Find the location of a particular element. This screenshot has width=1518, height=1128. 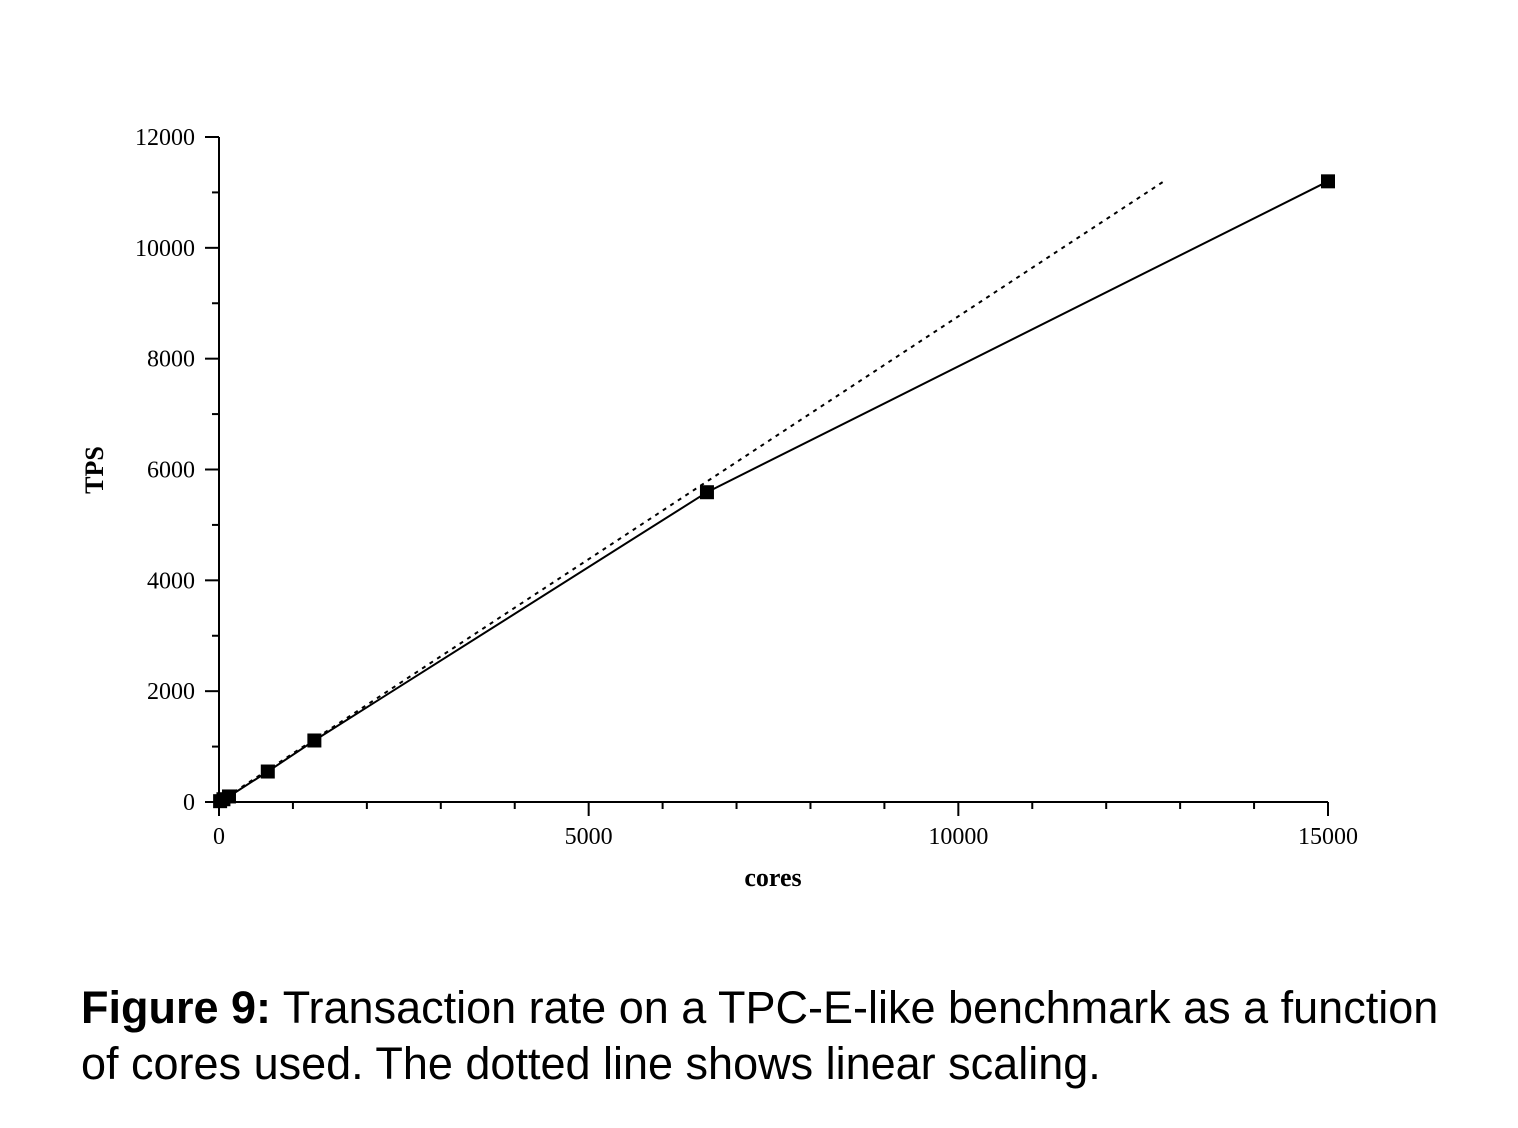

y-tick-label: 0 is located at coordinates (189, 803).